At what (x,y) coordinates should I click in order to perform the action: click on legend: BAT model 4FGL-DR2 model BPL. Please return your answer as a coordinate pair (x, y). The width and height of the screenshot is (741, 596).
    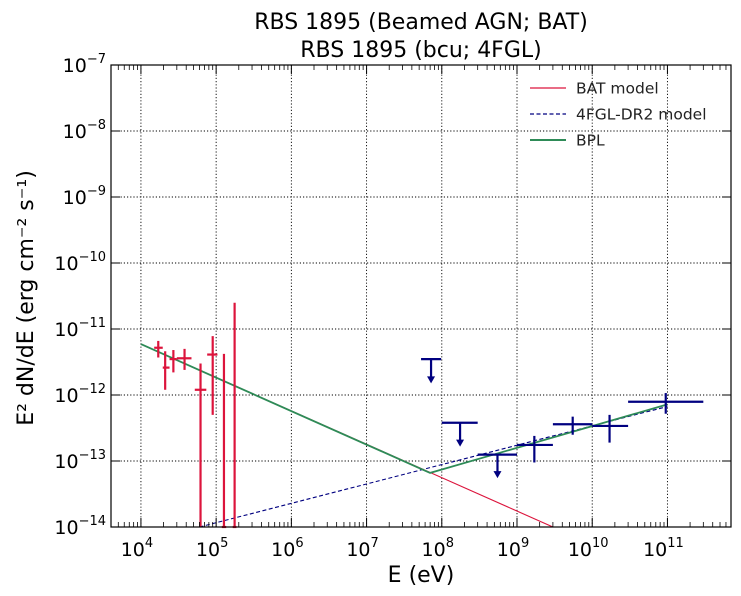
    Looking at the image, I should click on (618, 115).